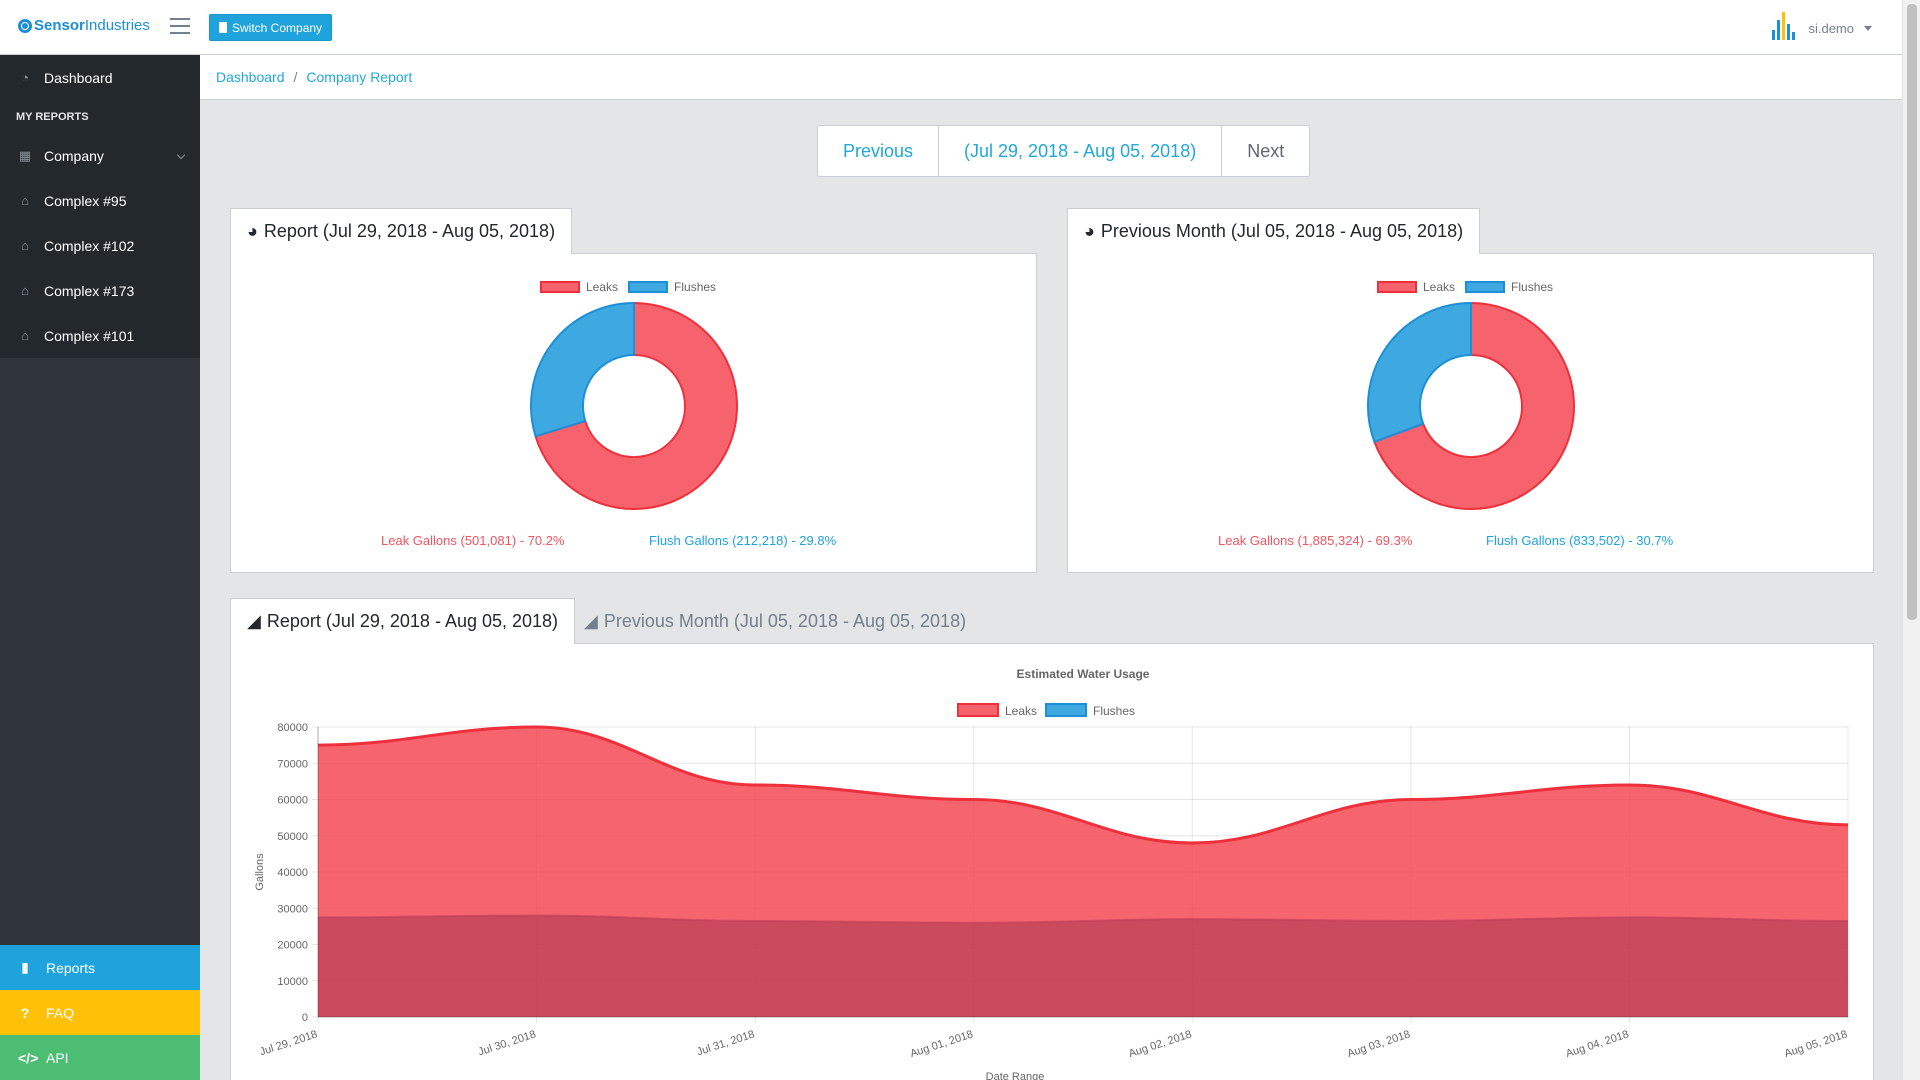  Describe the element at coordinates (117, 25) in the screenshot. I see `brand-name-part2: Industries` at that location.